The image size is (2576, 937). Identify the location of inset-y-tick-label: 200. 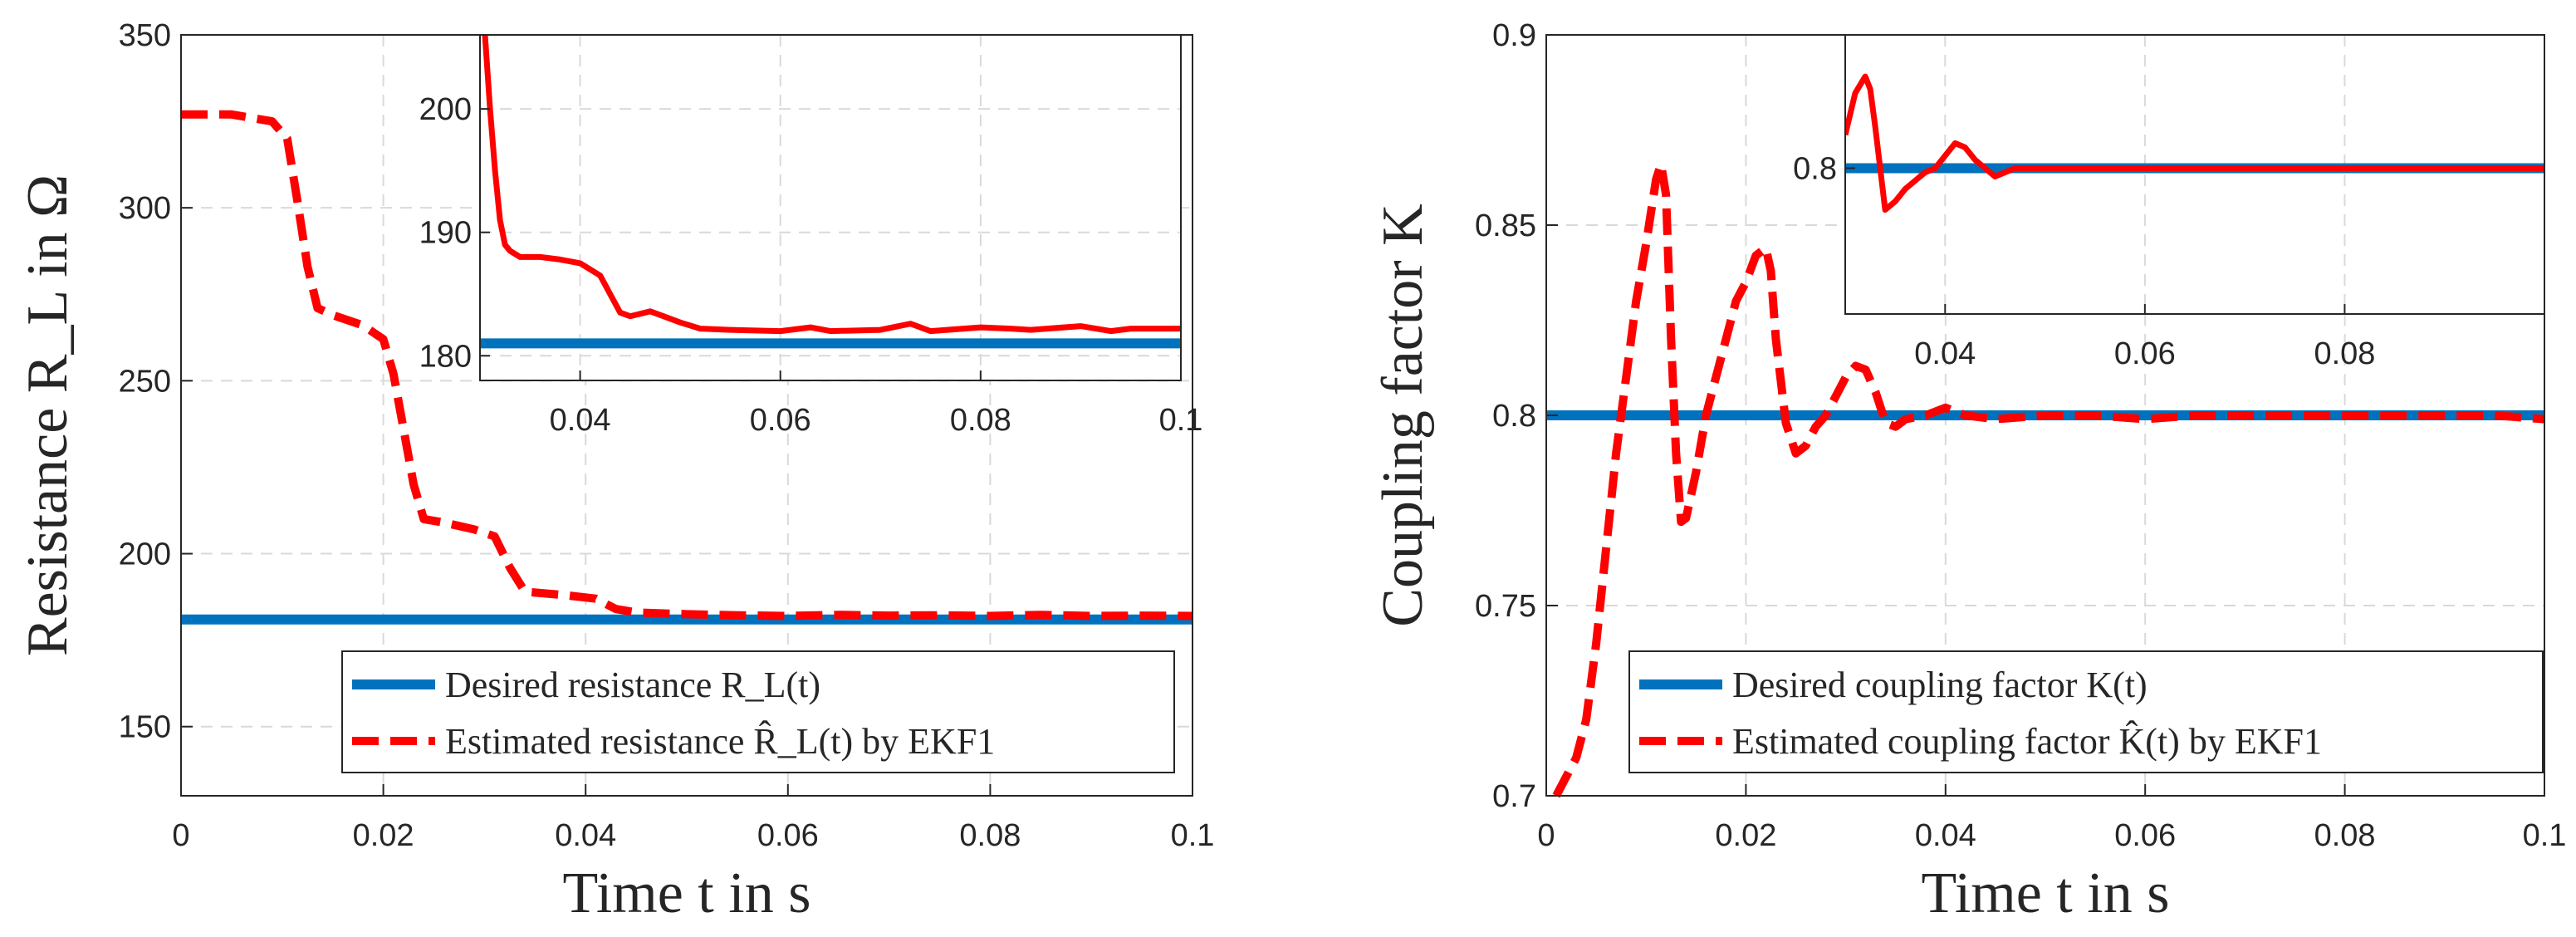
(445, 109).